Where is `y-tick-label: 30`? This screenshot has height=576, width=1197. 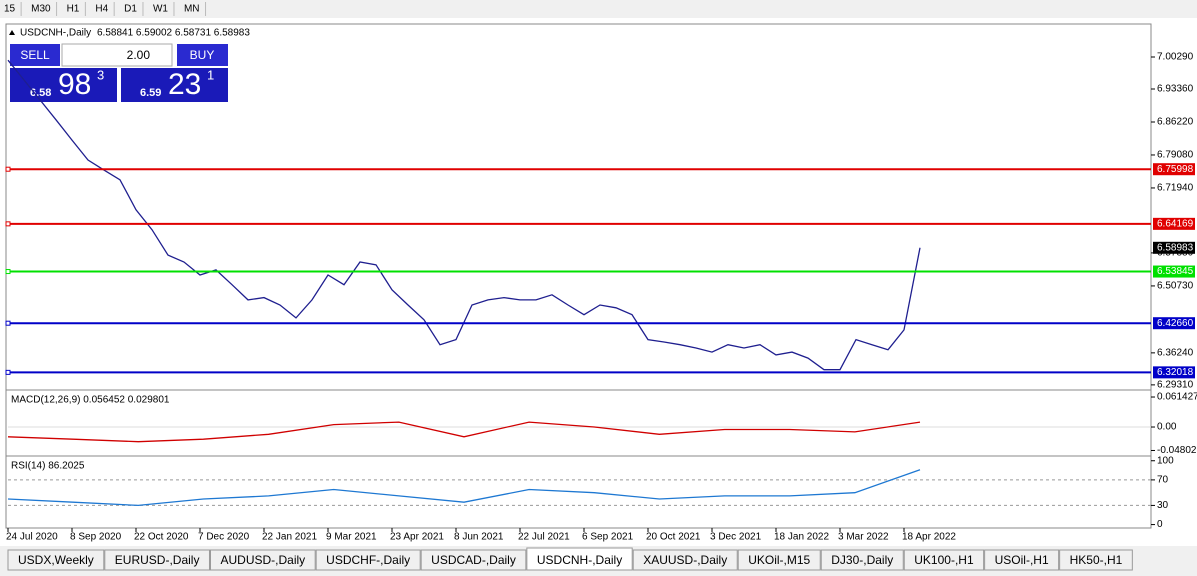
y-tick-label: 30 is located at coordinates (1163, 505).